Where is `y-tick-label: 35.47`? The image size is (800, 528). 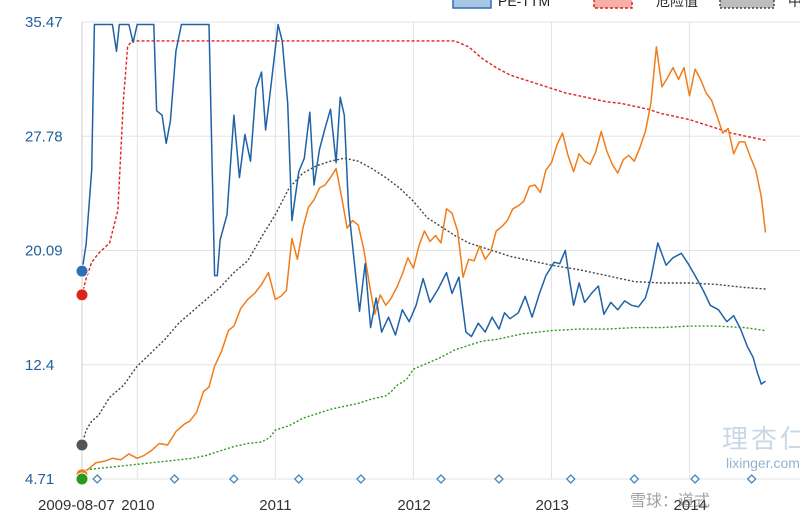 y-tick-label: 35.47 is located at coordinates (44, 22).